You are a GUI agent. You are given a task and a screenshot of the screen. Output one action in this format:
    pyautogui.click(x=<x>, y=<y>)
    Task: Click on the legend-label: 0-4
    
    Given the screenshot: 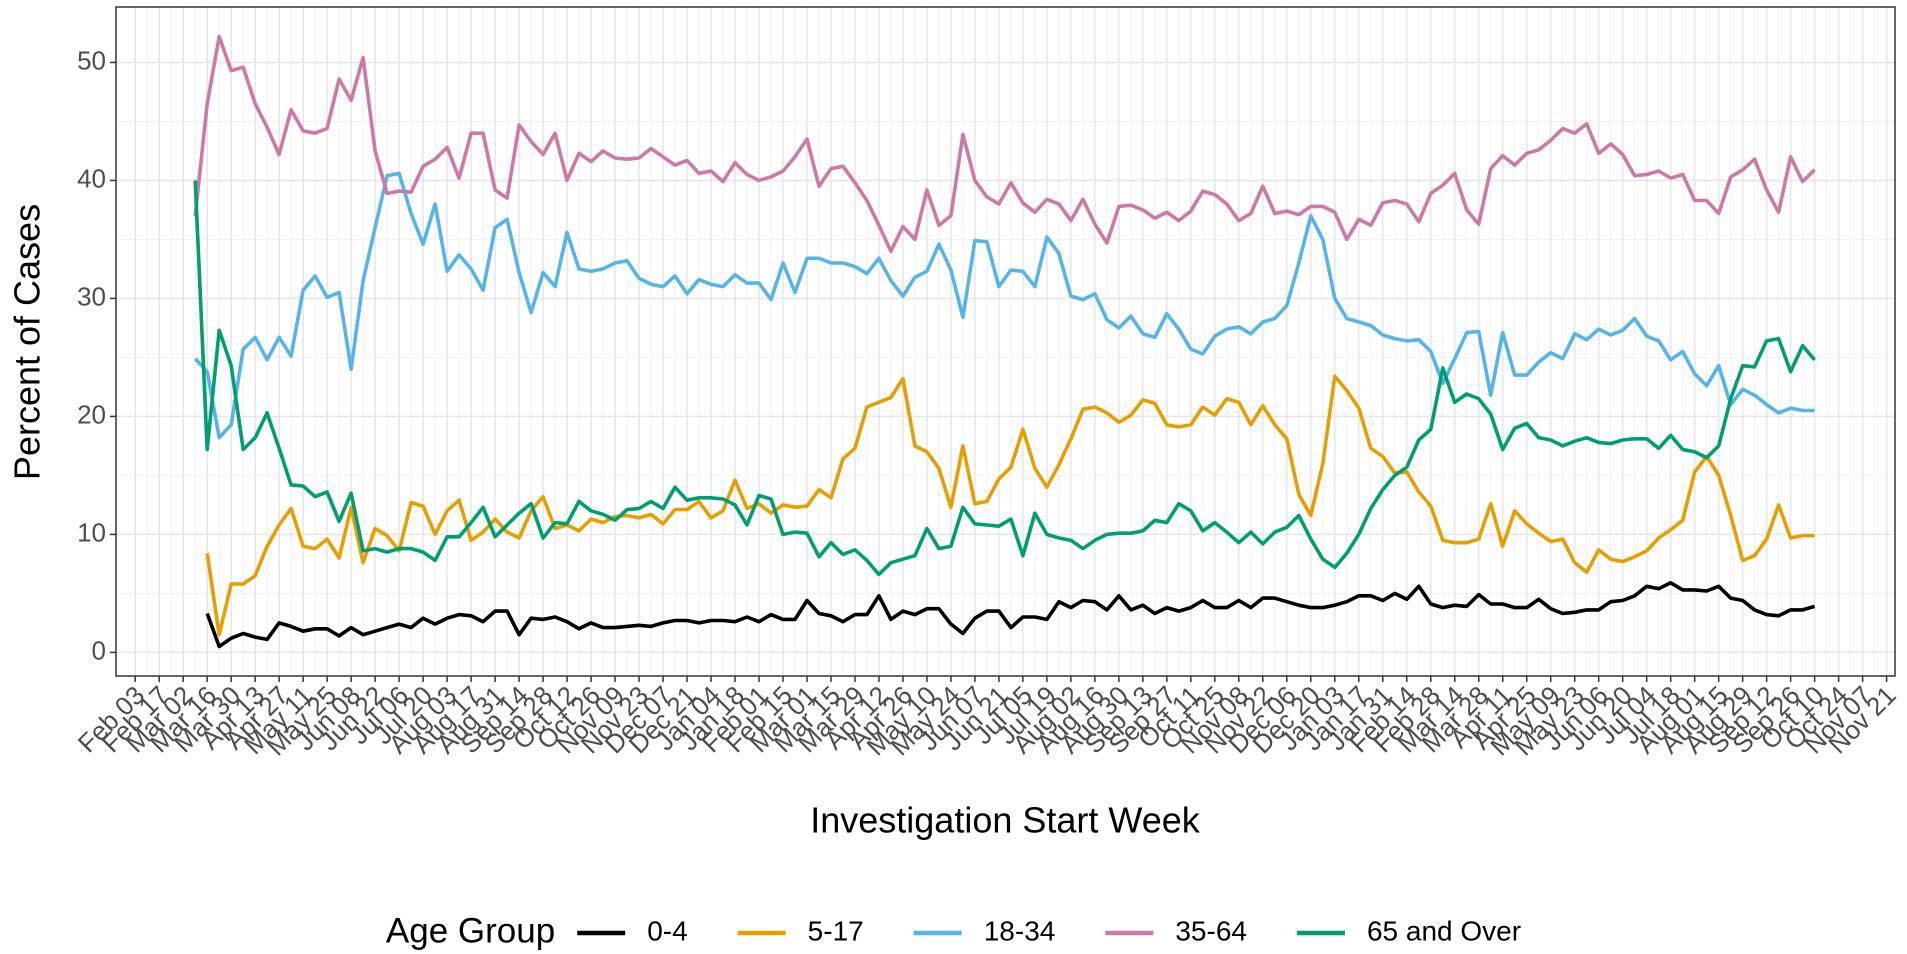 What is the action you would take?
    pyautogui.click(x=667, y=930)
    